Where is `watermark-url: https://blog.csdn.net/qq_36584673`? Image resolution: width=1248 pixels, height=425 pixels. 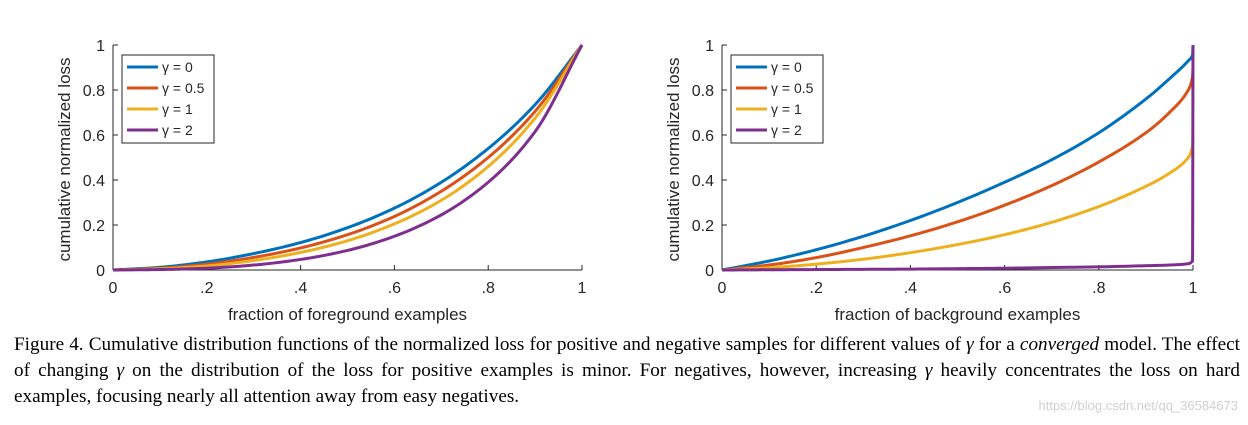
watermark-url: https://blog.csdn.net/qq_36584673 is located at coordinates (1138, 405).